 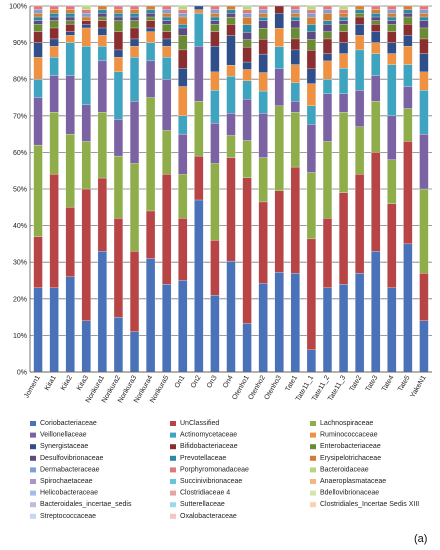 What do you see at coordinates (404, 383) in the screenshot?
I see `x-tick-label: Tate5` at bounding box center [404, 383].